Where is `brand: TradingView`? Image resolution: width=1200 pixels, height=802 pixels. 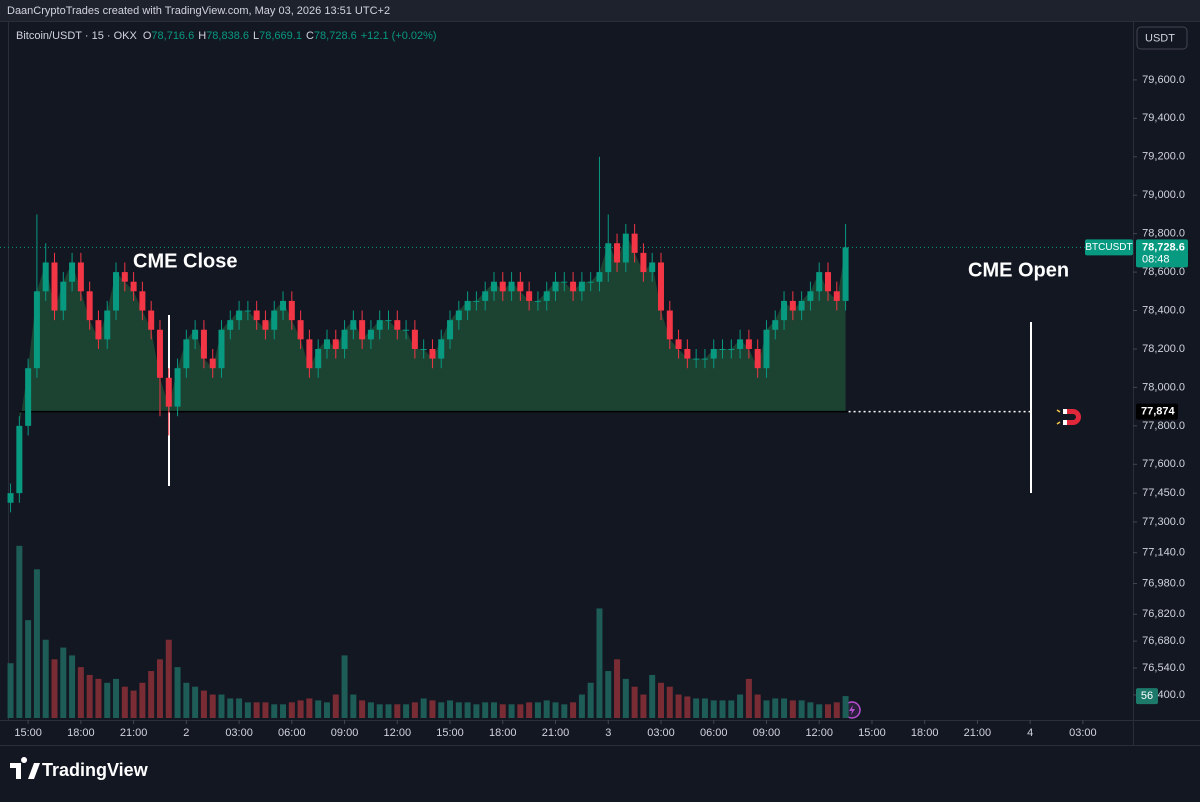
brand: TradingView is located at coordinates (95, 770).